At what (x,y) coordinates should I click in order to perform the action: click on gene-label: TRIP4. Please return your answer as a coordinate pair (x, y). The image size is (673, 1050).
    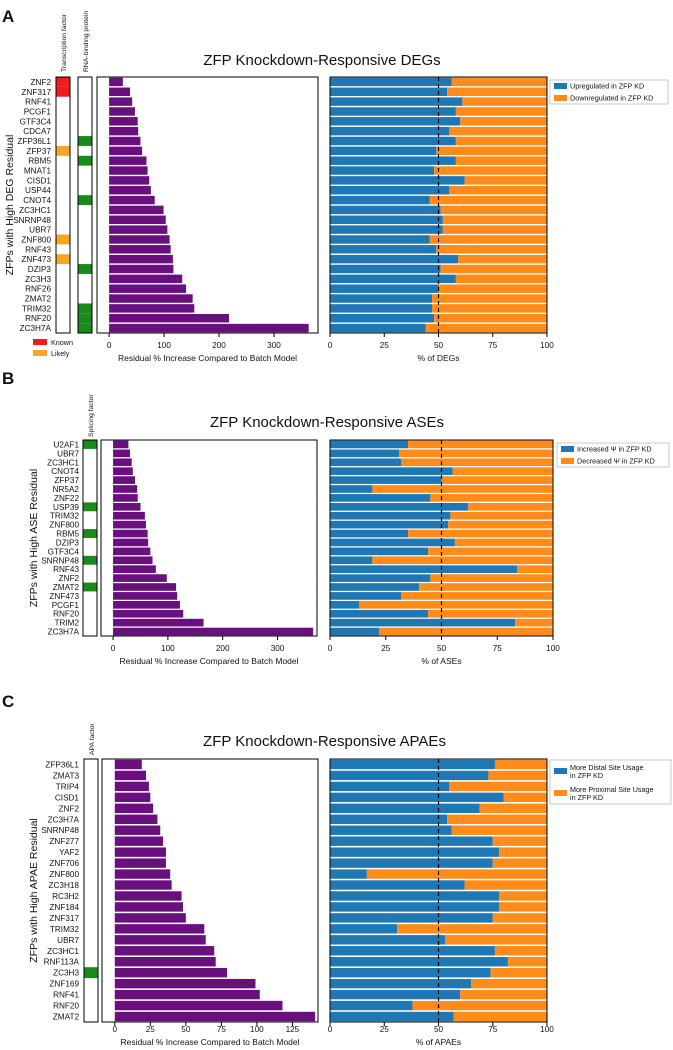
    Looking at the image, I should click on (68, 786).